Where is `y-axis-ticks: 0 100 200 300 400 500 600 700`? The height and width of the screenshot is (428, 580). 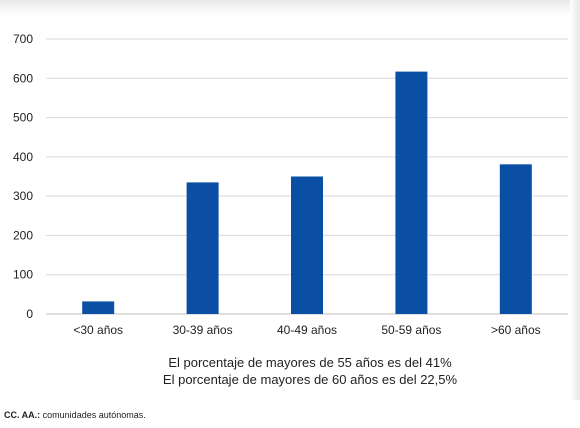 y-axis-ticks: 0 100 200 300 400 500 600 700 is located at coordinates (23, 176).